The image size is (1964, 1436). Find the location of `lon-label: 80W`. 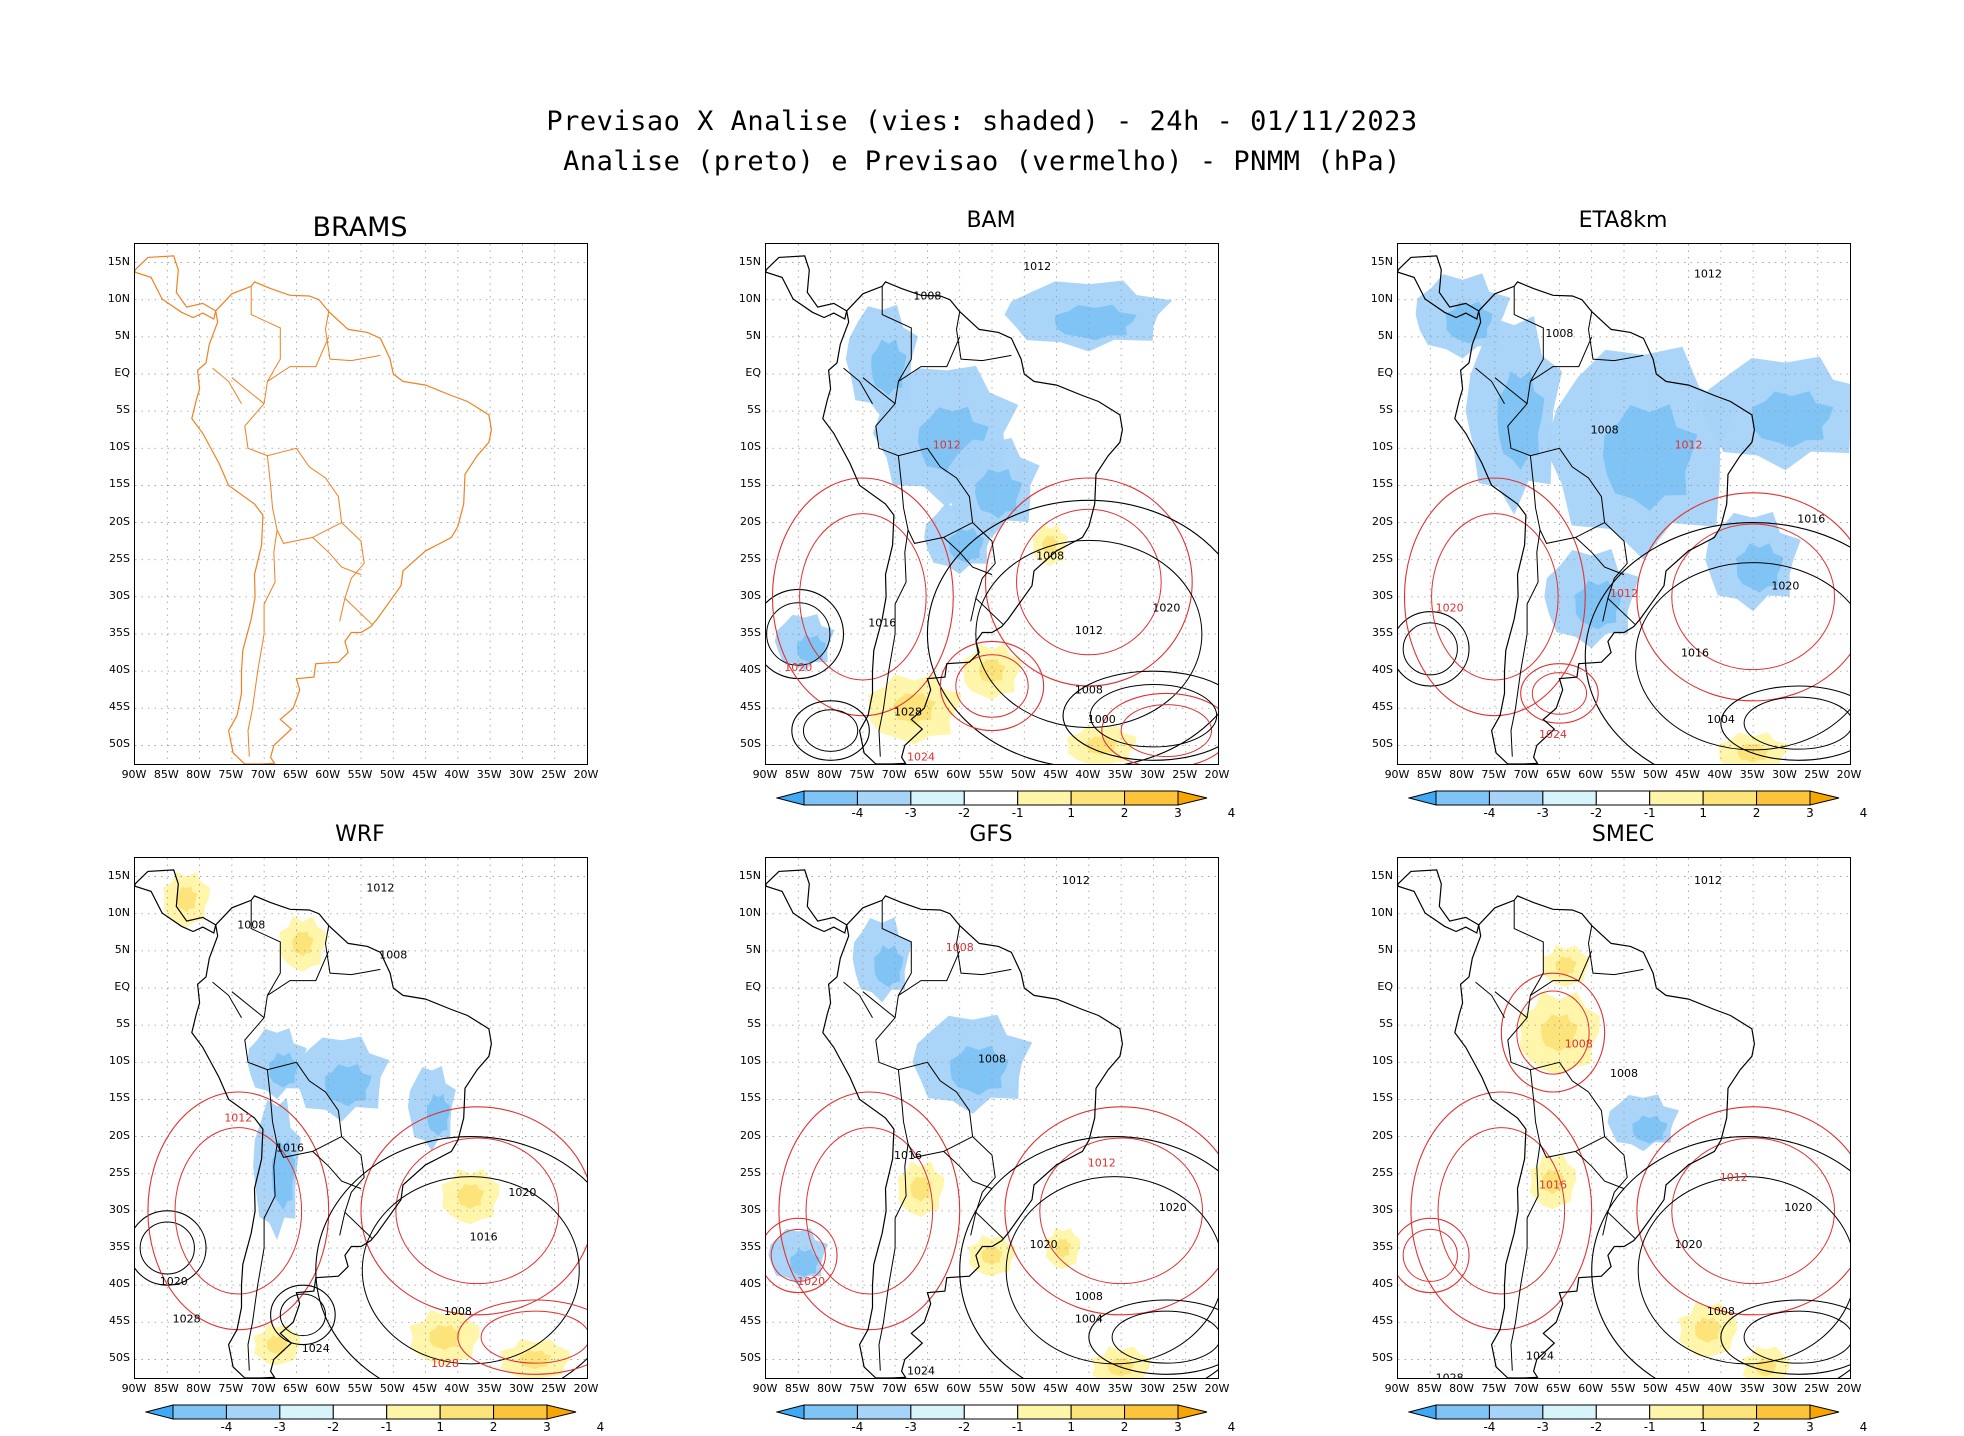

lon-label: 80W is located at coordinates (829, 1388).